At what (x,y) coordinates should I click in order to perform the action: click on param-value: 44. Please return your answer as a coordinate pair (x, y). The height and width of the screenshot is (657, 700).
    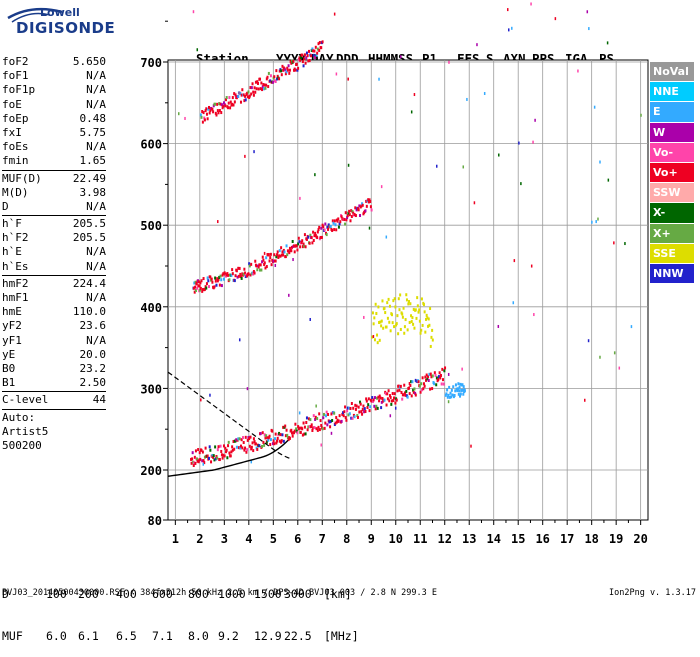
    Looking at the image, I should click on (99, 400).